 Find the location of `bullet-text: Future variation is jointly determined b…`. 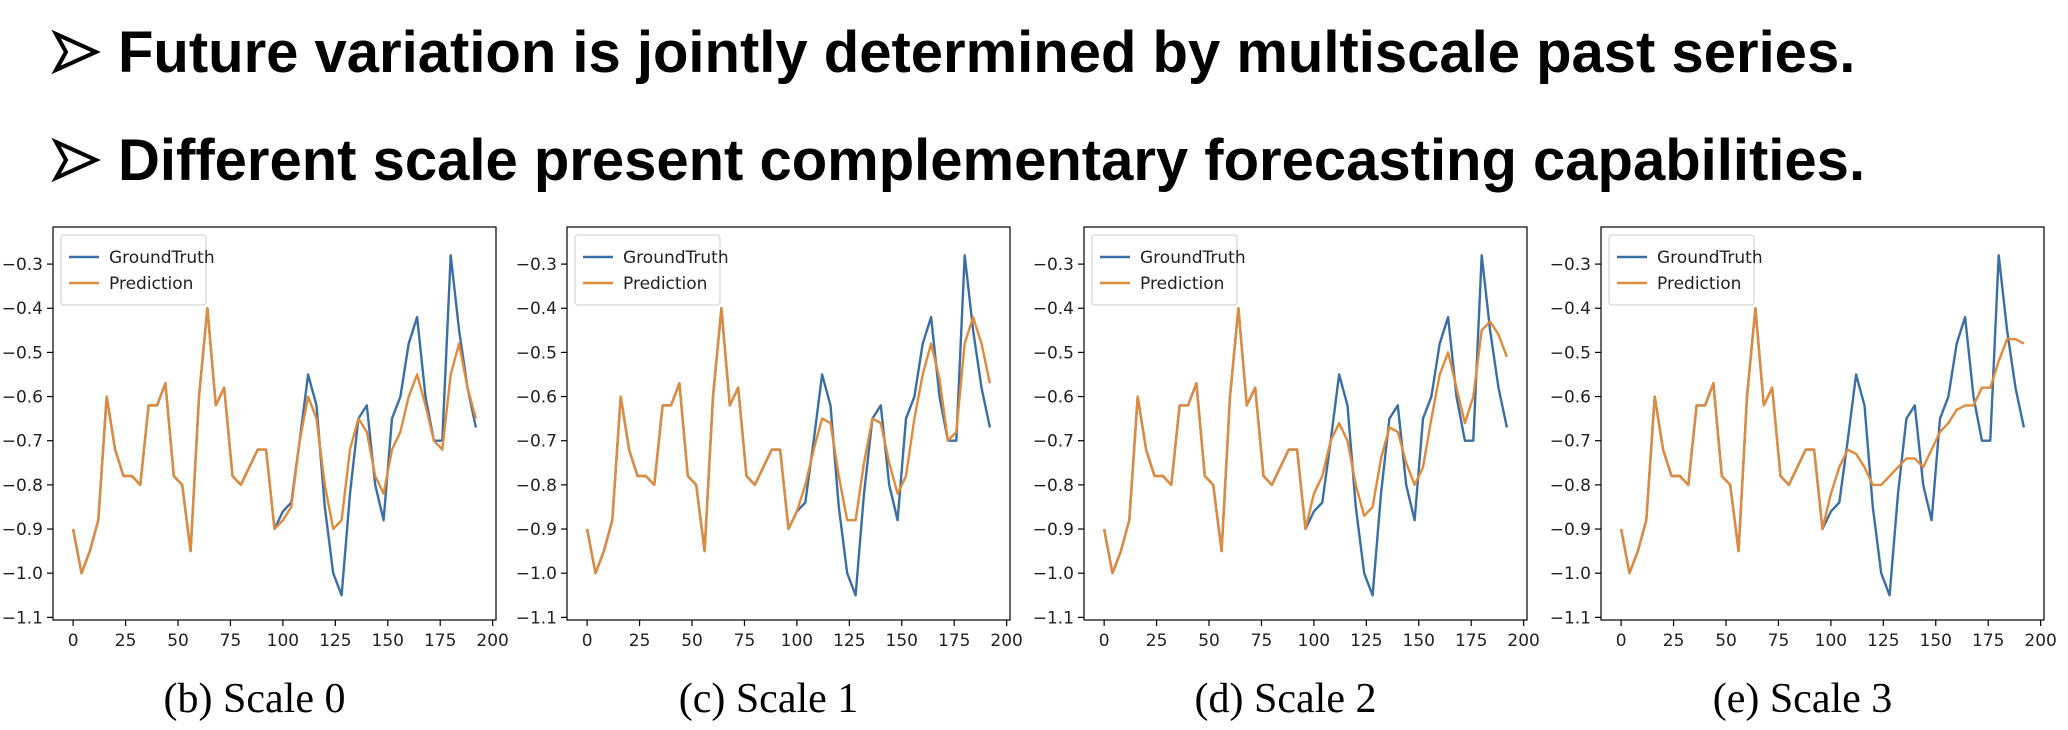

bullet-text: Future variation is jointly determined b… is located at coordinates (986, 52).